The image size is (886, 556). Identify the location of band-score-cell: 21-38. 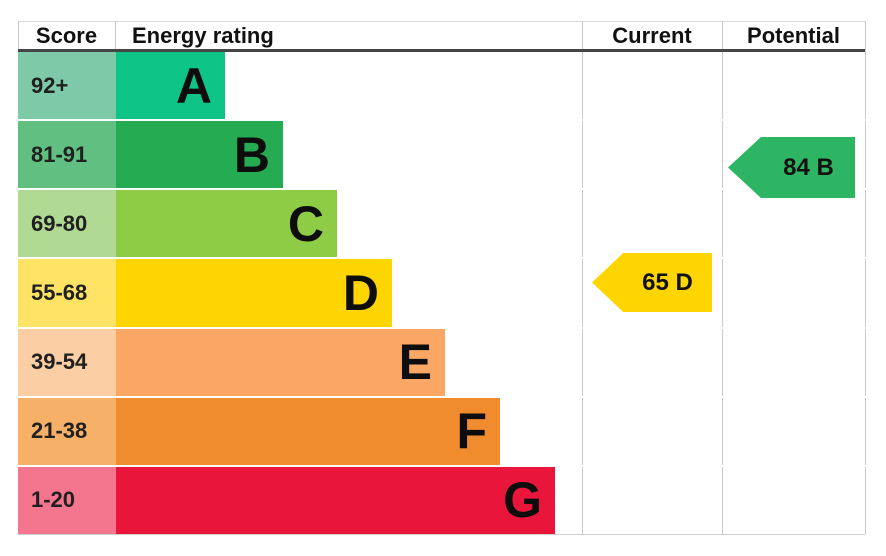
(67, 431).